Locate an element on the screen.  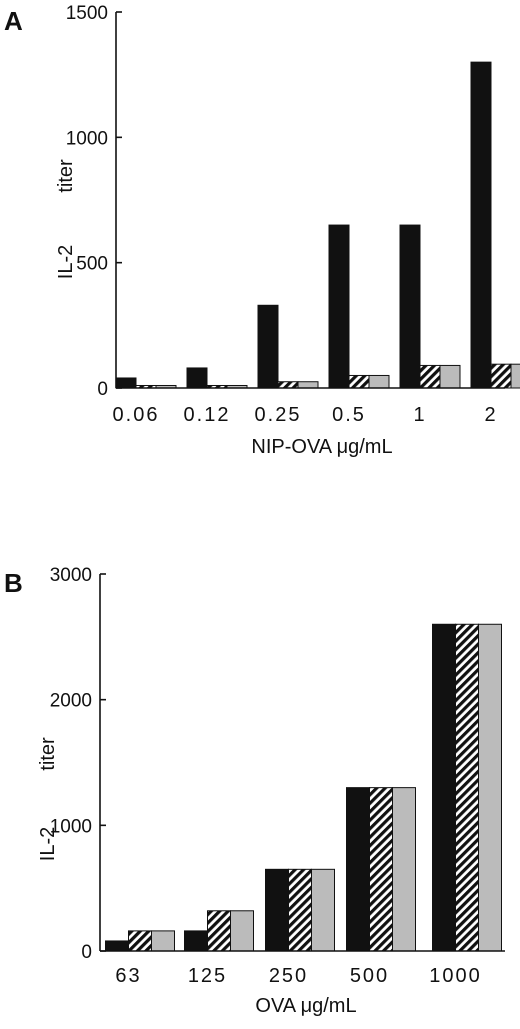
panel-a-category-label: 2 is located at coordinates (490, 415).